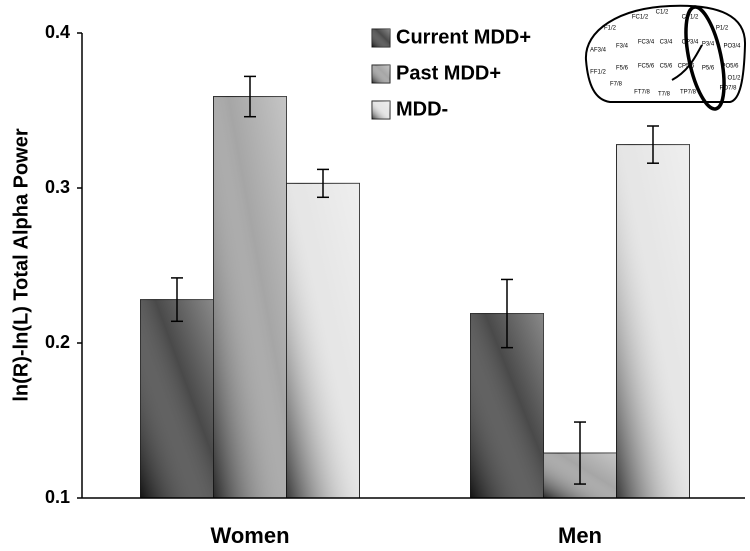 The height and width of the screenshot is (551, 750). Describe the element at coordinates (732, 47) in the screenshot. I see `electrode-label: PO3/4` at that location.